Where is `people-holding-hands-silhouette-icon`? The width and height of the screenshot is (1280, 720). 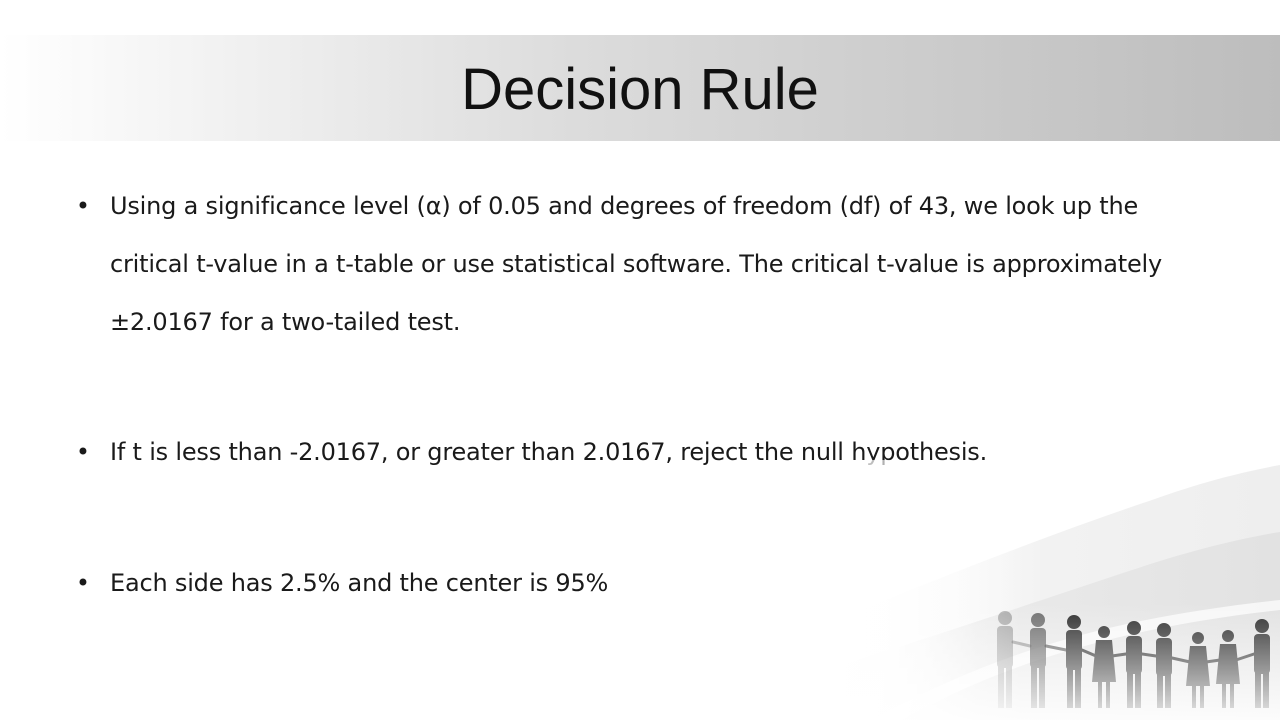 people-holding-hands-silhouette-icon is located at coordinates (1046, 590).